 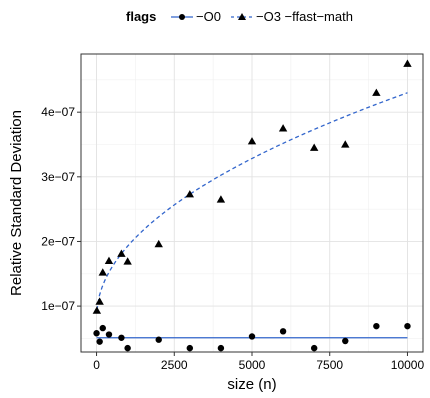 I want to click on legend-marker-o0, so click(x=182, y=17).